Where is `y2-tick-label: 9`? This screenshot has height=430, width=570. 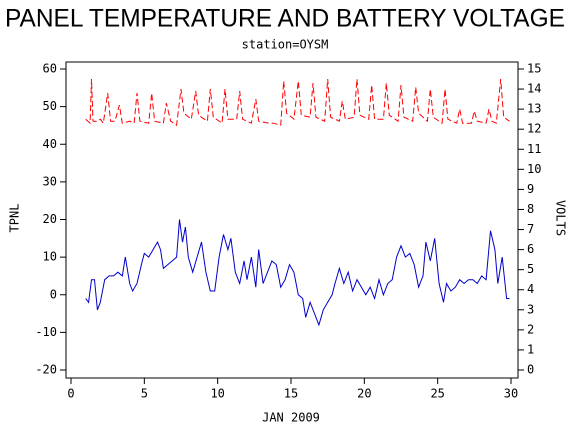
y2-tick-label: 9 is located at coordinates (530, 189).